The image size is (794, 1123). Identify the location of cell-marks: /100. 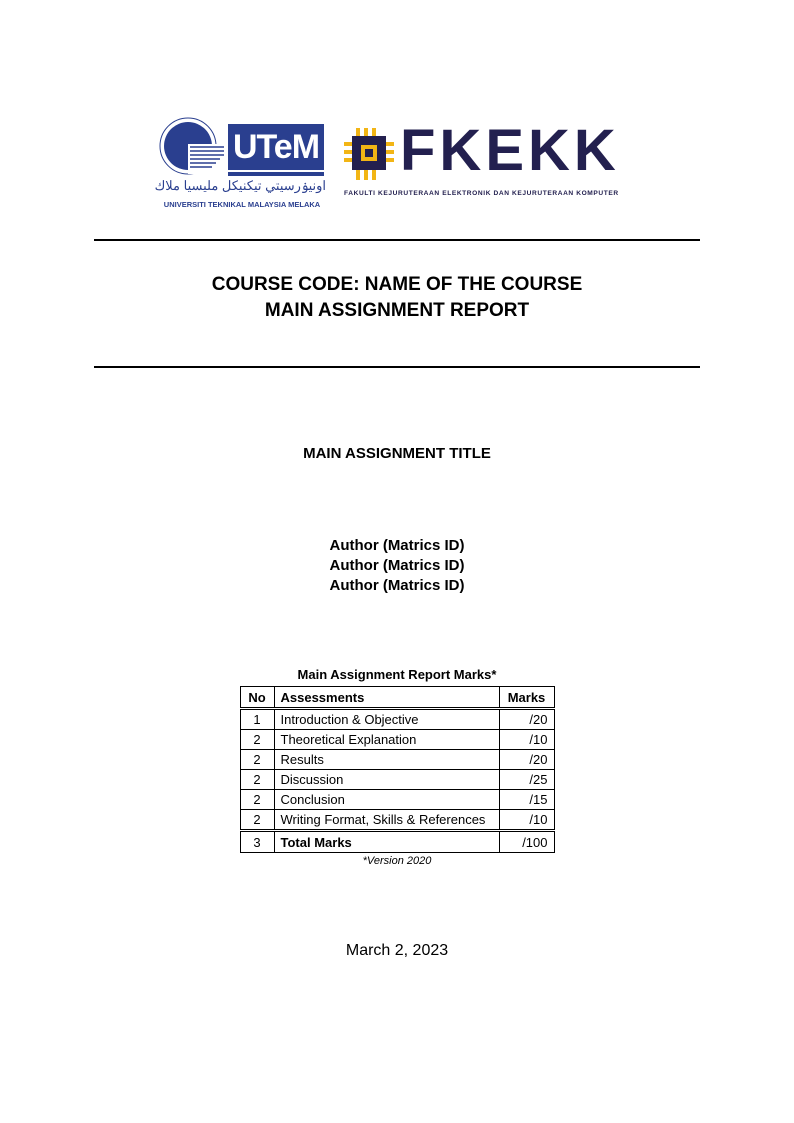
(526, 841).